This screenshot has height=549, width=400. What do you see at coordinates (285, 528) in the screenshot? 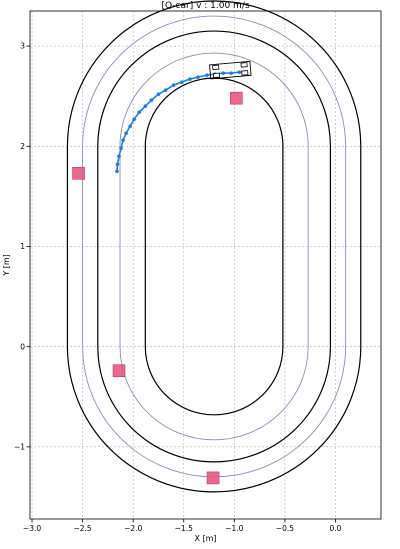
I see `x-tick-label: −0.5` at bounding box center [285, 528].